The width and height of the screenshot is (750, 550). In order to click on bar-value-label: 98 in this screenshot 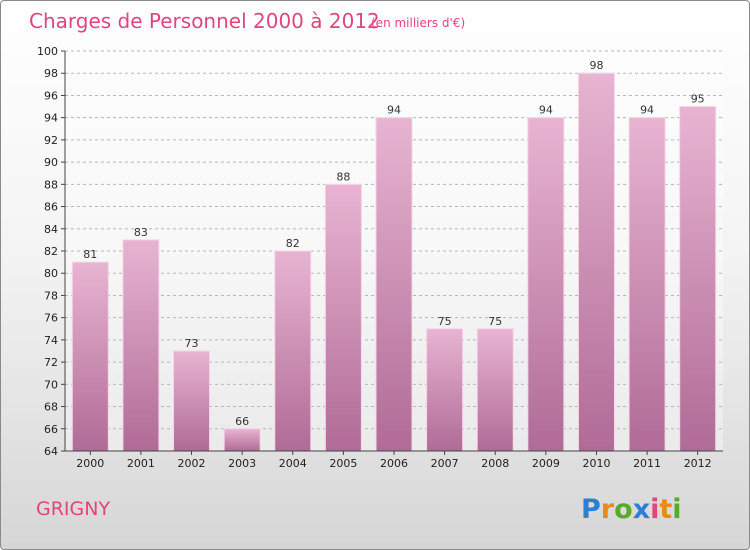, I will do `click(596, 65)`.